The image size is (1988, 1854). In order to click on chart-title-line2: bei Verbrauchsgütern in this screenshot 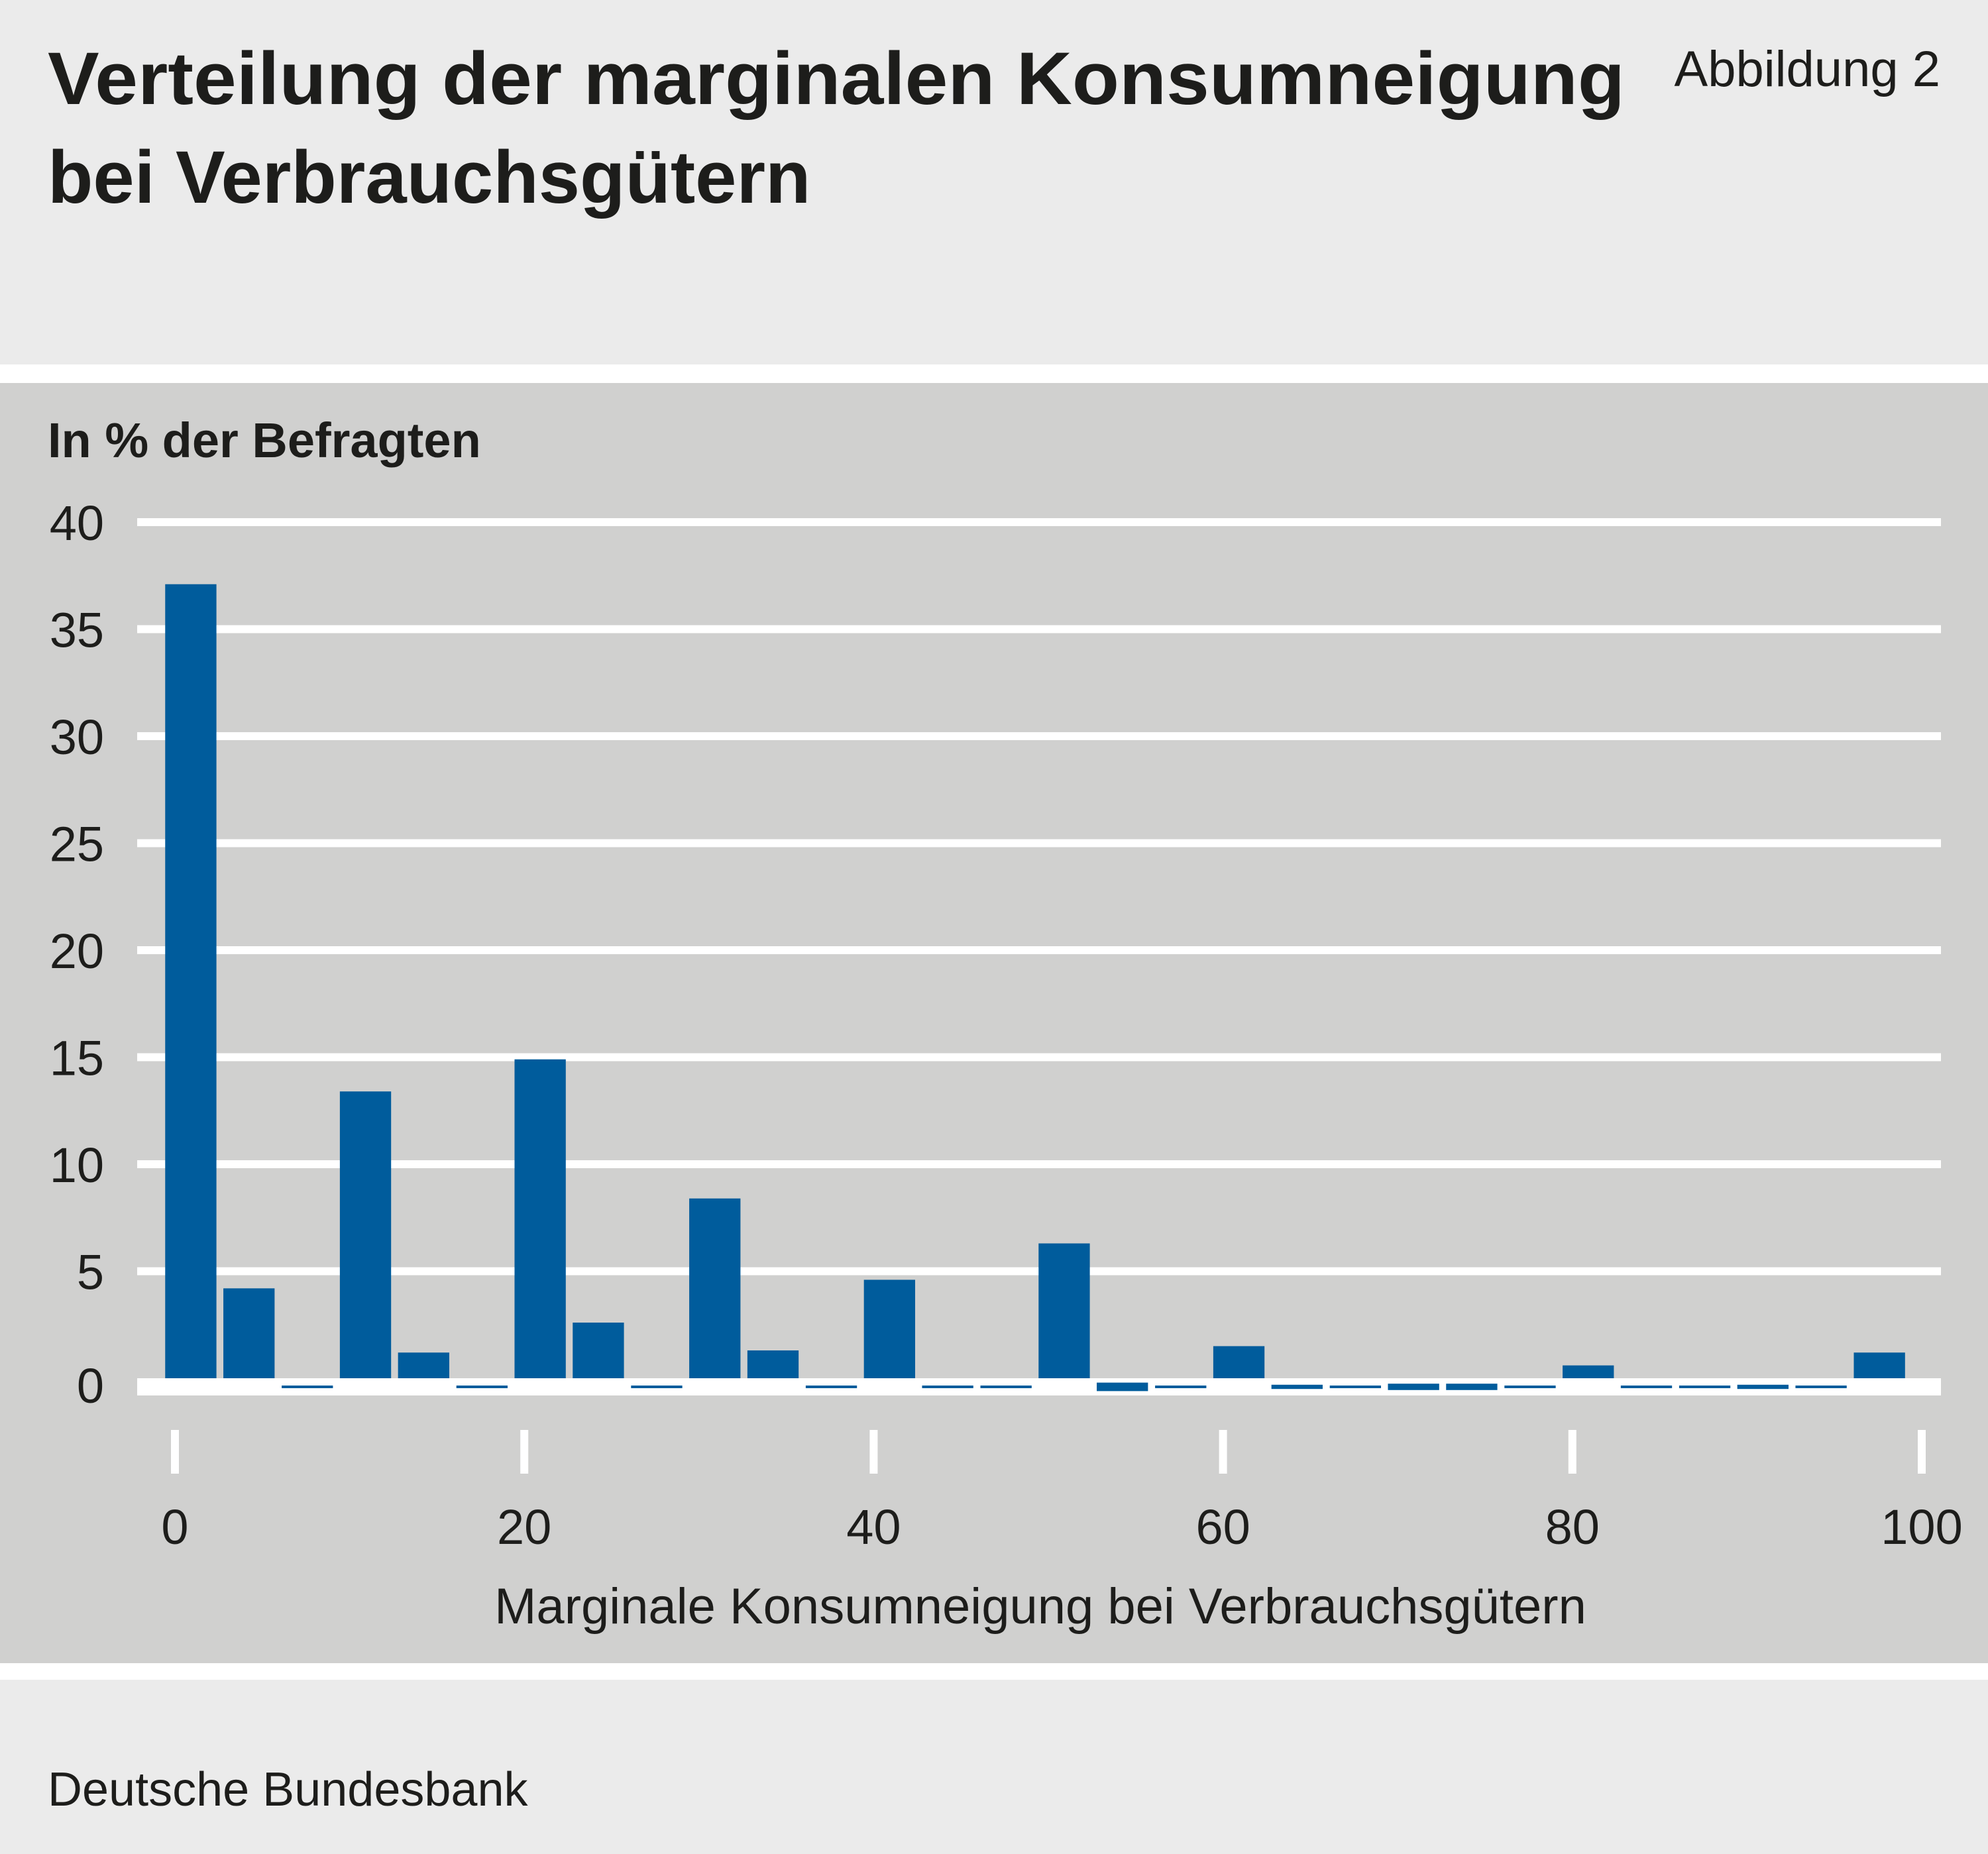, I will do `click(429, 177)`.